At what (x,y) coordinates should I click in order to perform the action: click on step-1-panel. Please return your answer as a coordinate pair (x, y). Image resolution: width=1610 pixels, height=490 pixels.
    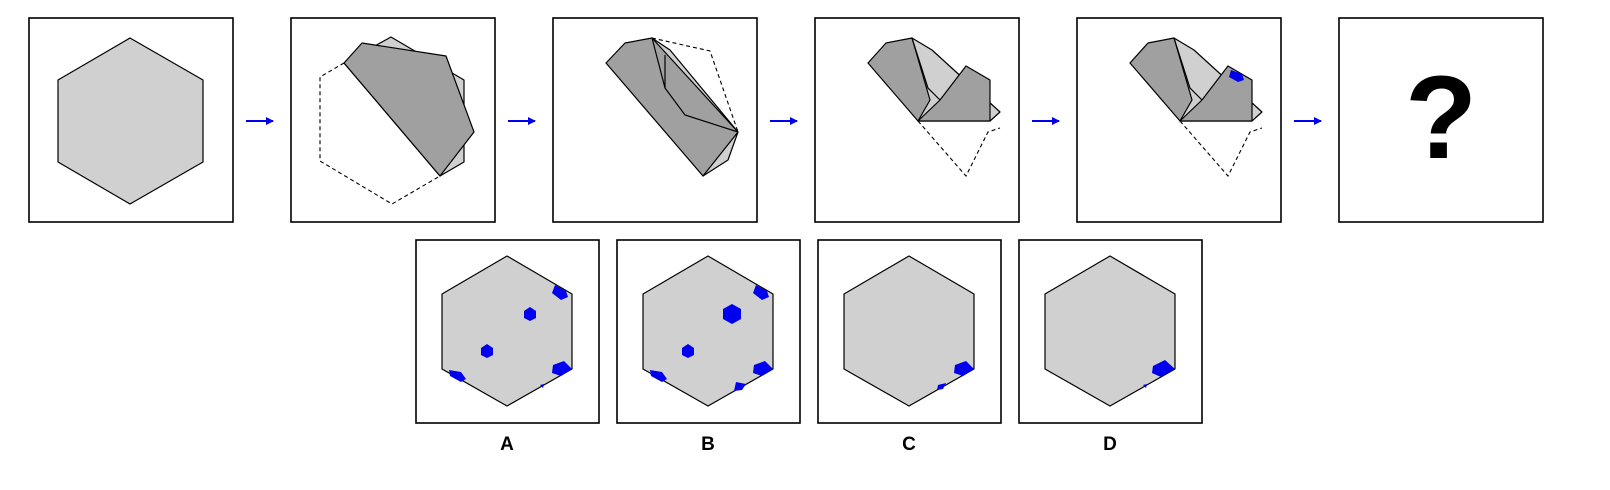
    Looking at the image, I should click on (131, 120).